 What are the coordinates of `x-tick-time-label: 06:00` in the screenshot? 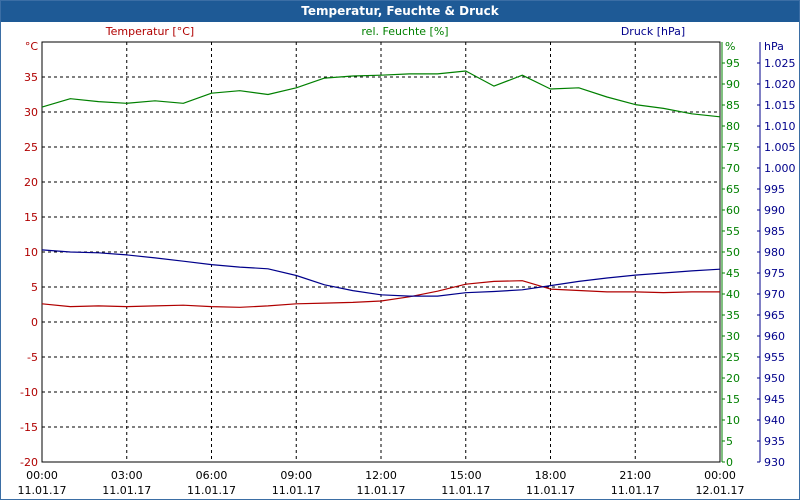 It's located at (212, 475).